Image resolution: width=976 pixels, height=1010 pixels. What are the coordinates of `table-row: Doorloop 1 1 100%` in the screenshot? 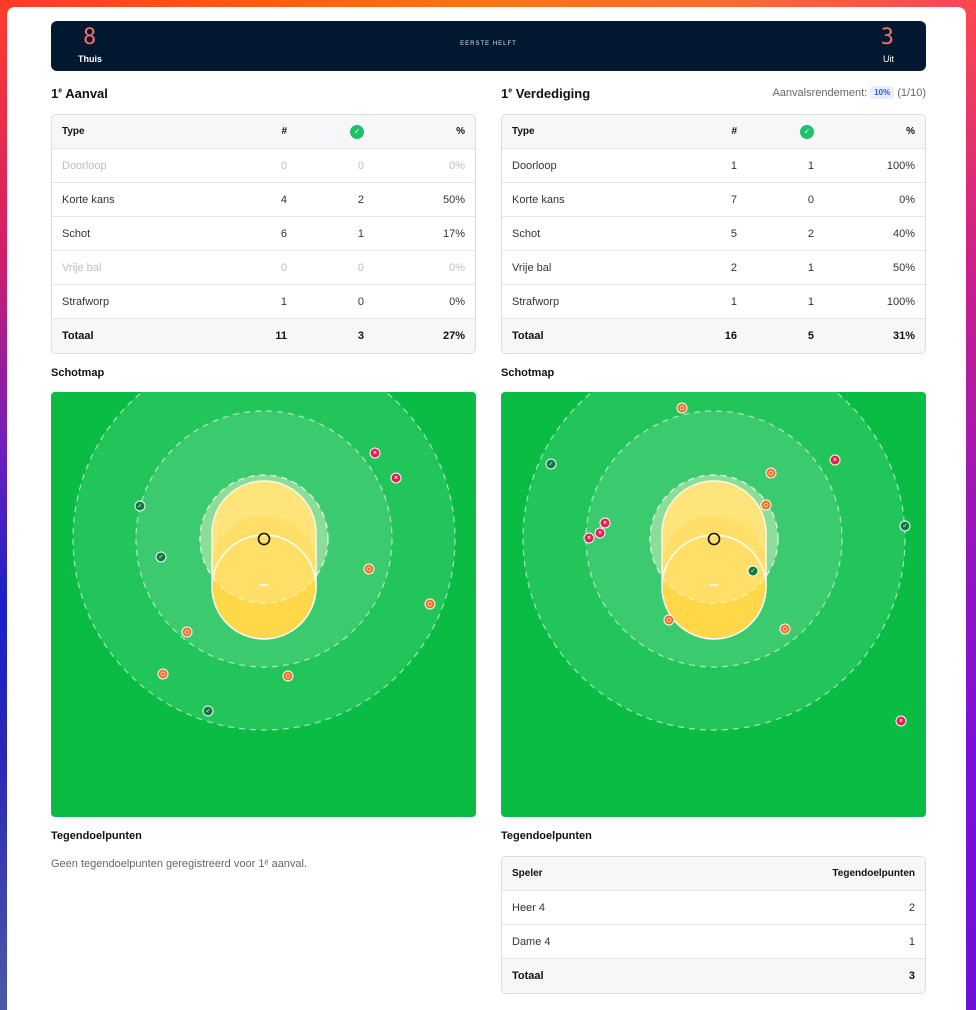 It's located at (713, 166).